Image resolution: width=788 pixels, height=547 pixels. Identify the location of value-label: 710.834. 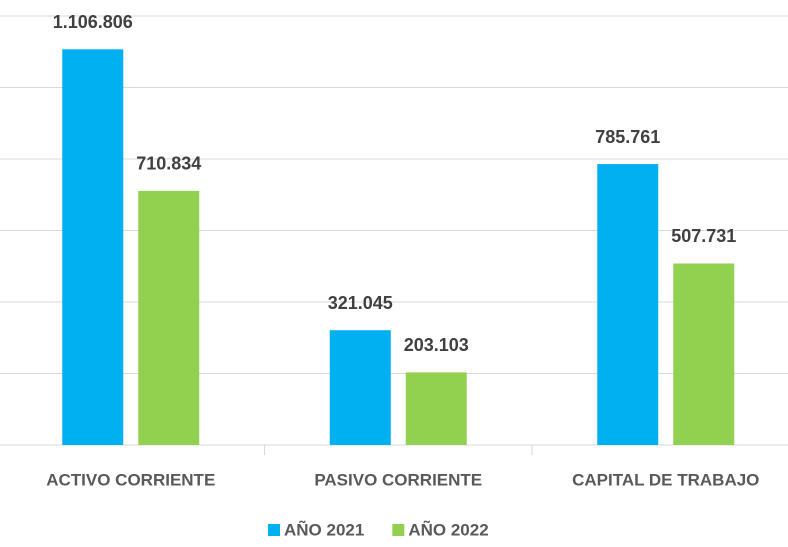
(168, 164).